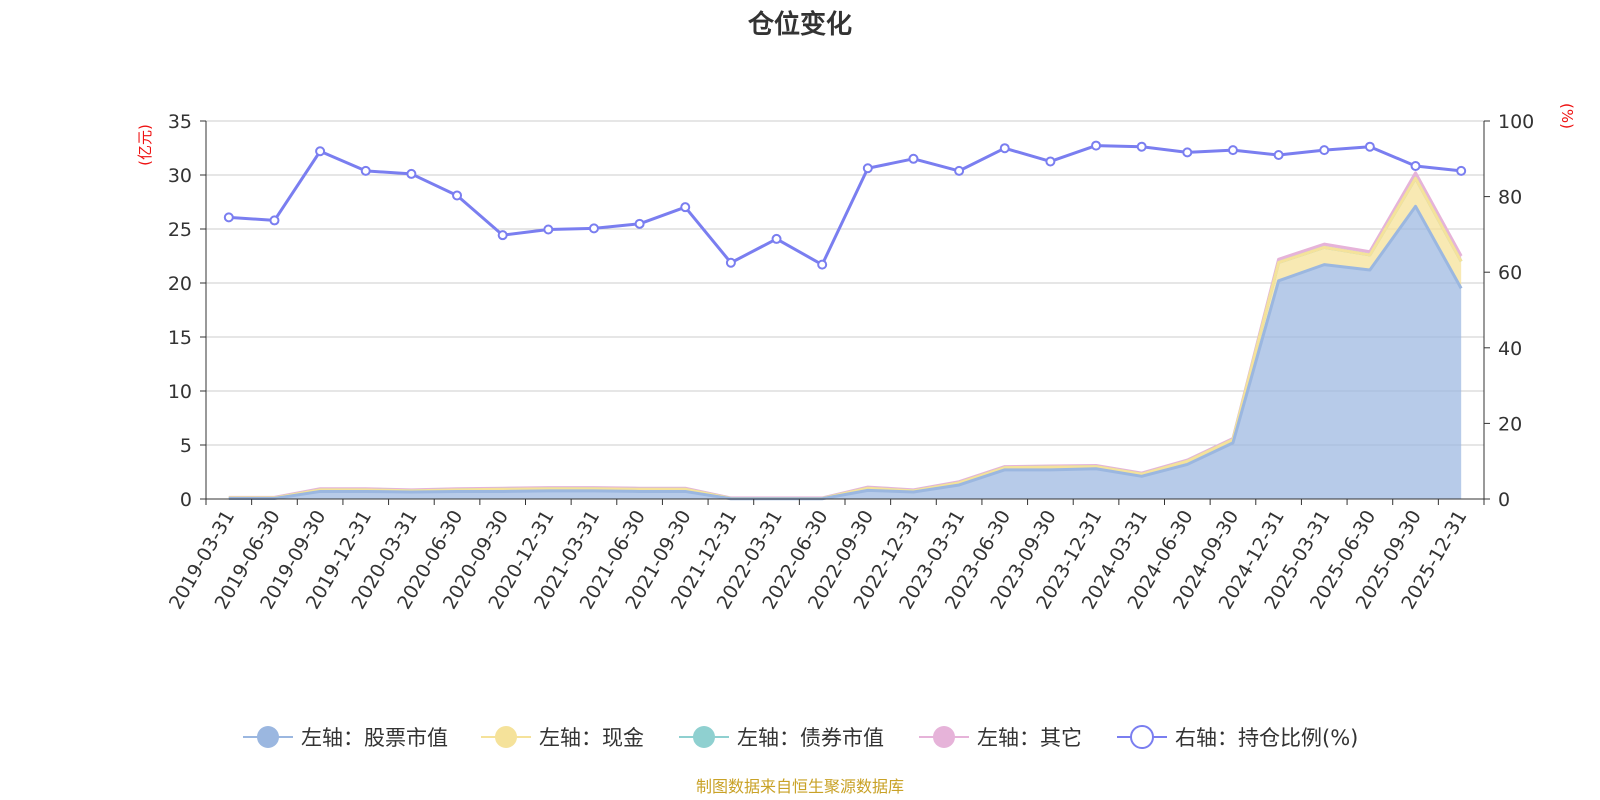  I want to click on legend-item: 左轴：股票市值, so click(345, 738).